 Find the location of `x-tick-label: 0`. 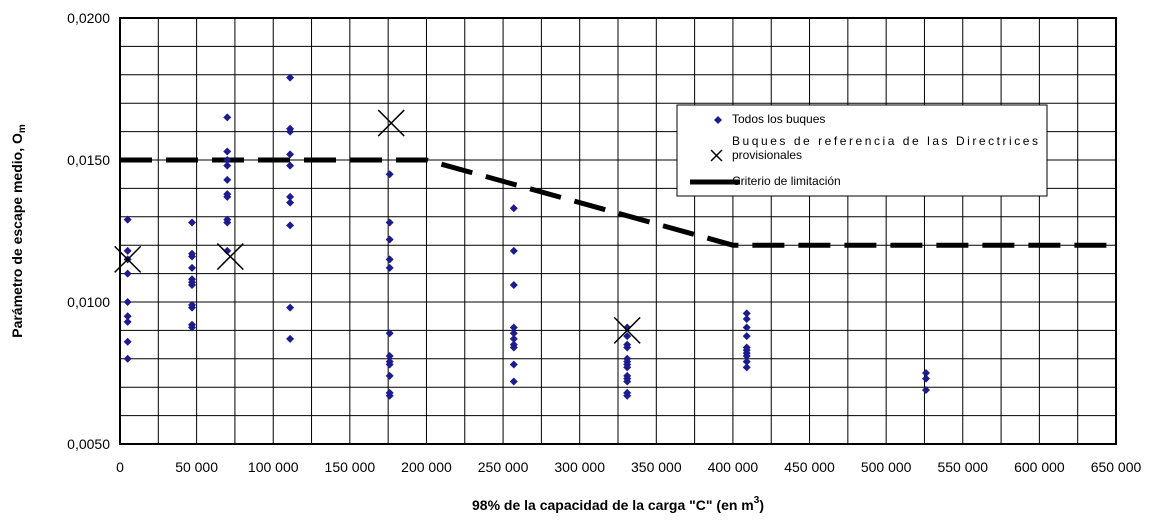

x-tick-label: 0 is located at coordinates (120, 467).